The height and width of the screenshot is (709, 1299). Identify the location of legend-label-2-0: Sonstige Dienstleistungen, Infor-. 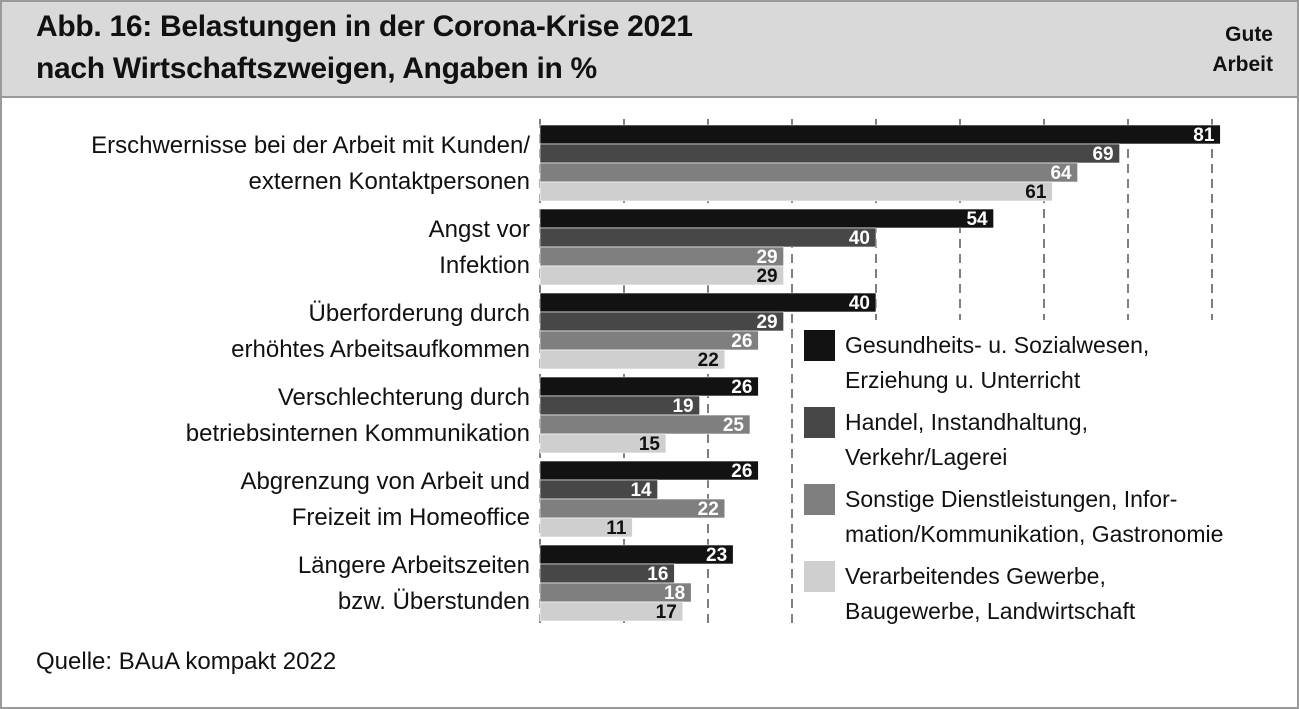
(1011, 499).